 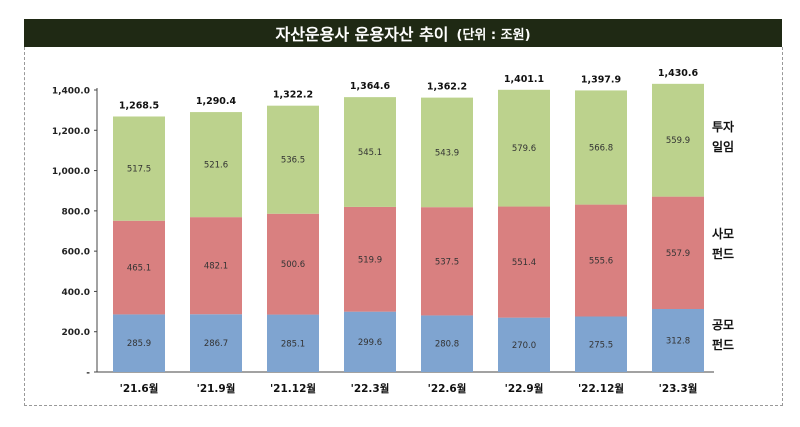 What do you see at coordinates (370, 86) in the screenshot?
I see `total-label: 1,364.6` at bounding box center [370, 86].